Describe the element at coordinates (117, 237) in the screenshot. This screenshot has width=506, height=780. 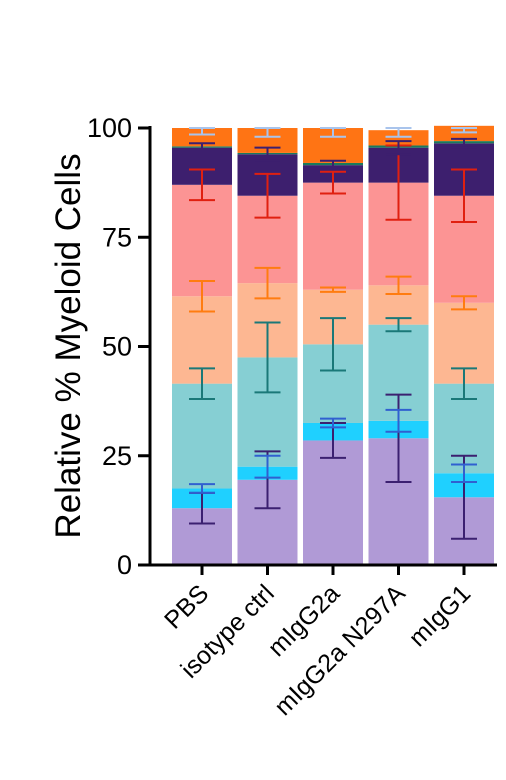
I see `y-tick-label: 75` at that location.